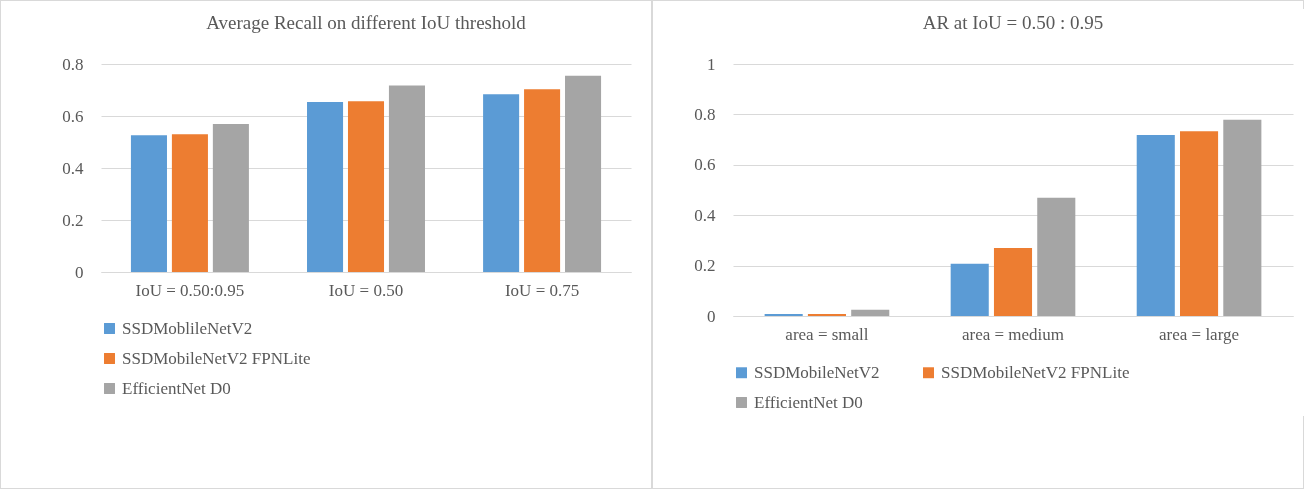  What do you see at coordinates (542, 290) in the screenshot?
I see `x-tick-label: IoU = 0.75` at bounding box center [542, 290].